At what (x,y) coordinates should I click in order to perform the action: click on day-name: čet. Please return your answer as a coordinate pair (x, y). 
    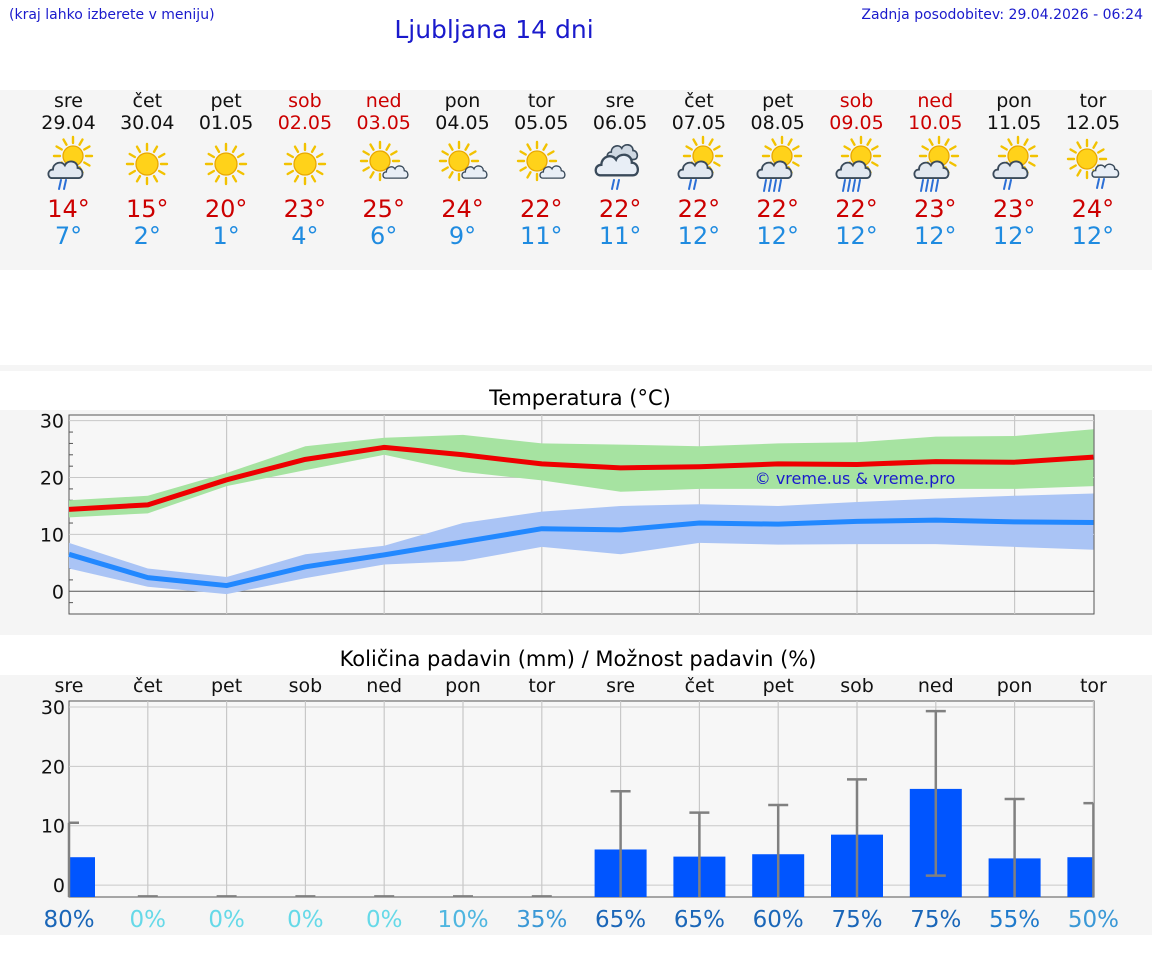
    Looking at the image, I should click on (147, 101).